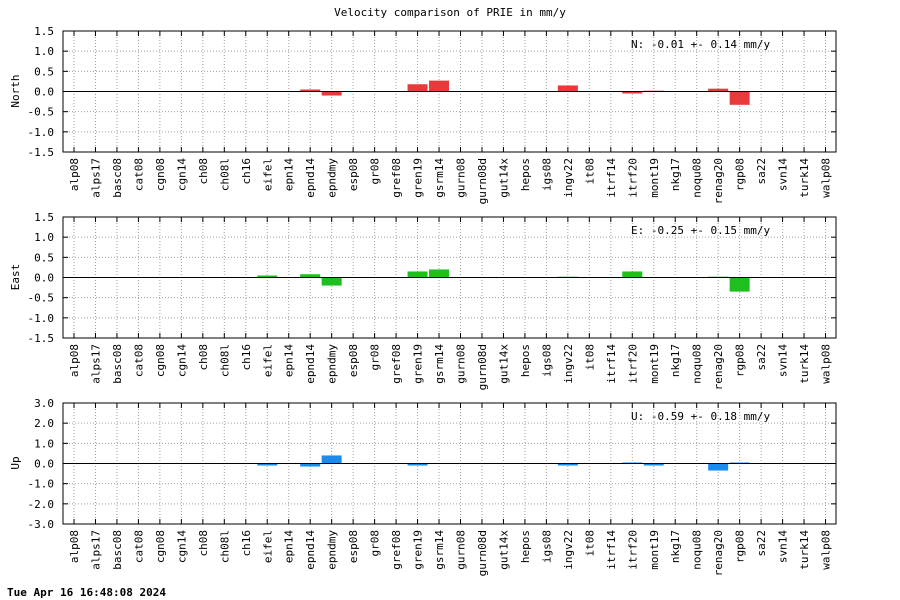 This screenshot has width=900, height=600. Describe the element at coordinates (41, 524) in the screenshot. I see `y-tick-label: -3.0` at that location.